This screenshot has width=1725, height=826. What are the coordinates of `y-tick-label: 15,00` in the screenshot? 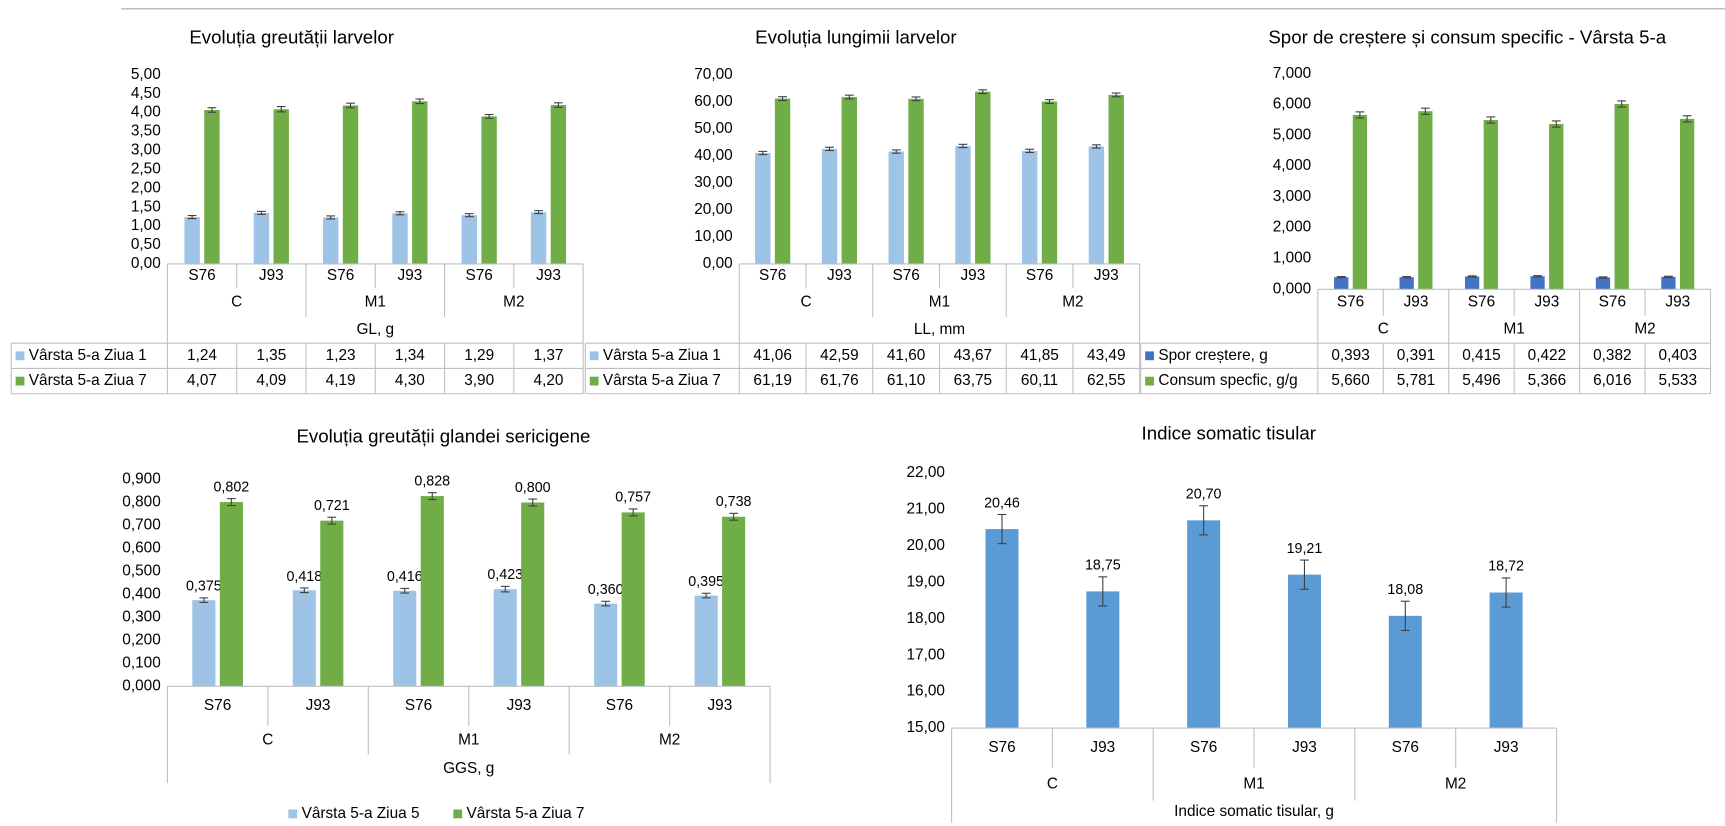 It's located at (926, 727).